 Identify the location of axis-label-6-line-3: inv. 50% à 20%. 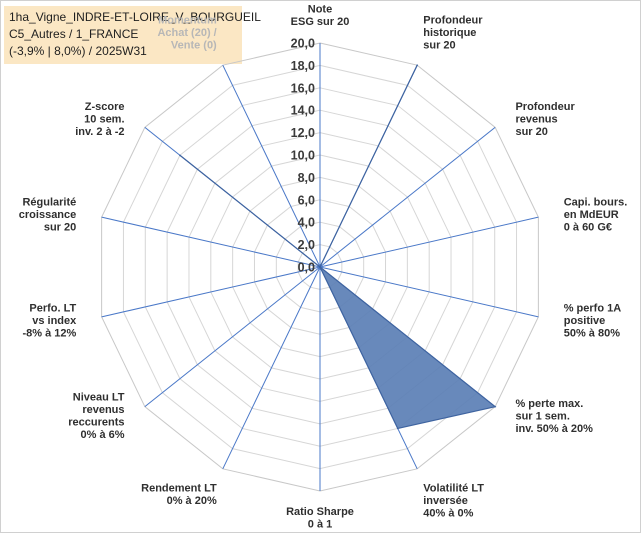
(554, 429).